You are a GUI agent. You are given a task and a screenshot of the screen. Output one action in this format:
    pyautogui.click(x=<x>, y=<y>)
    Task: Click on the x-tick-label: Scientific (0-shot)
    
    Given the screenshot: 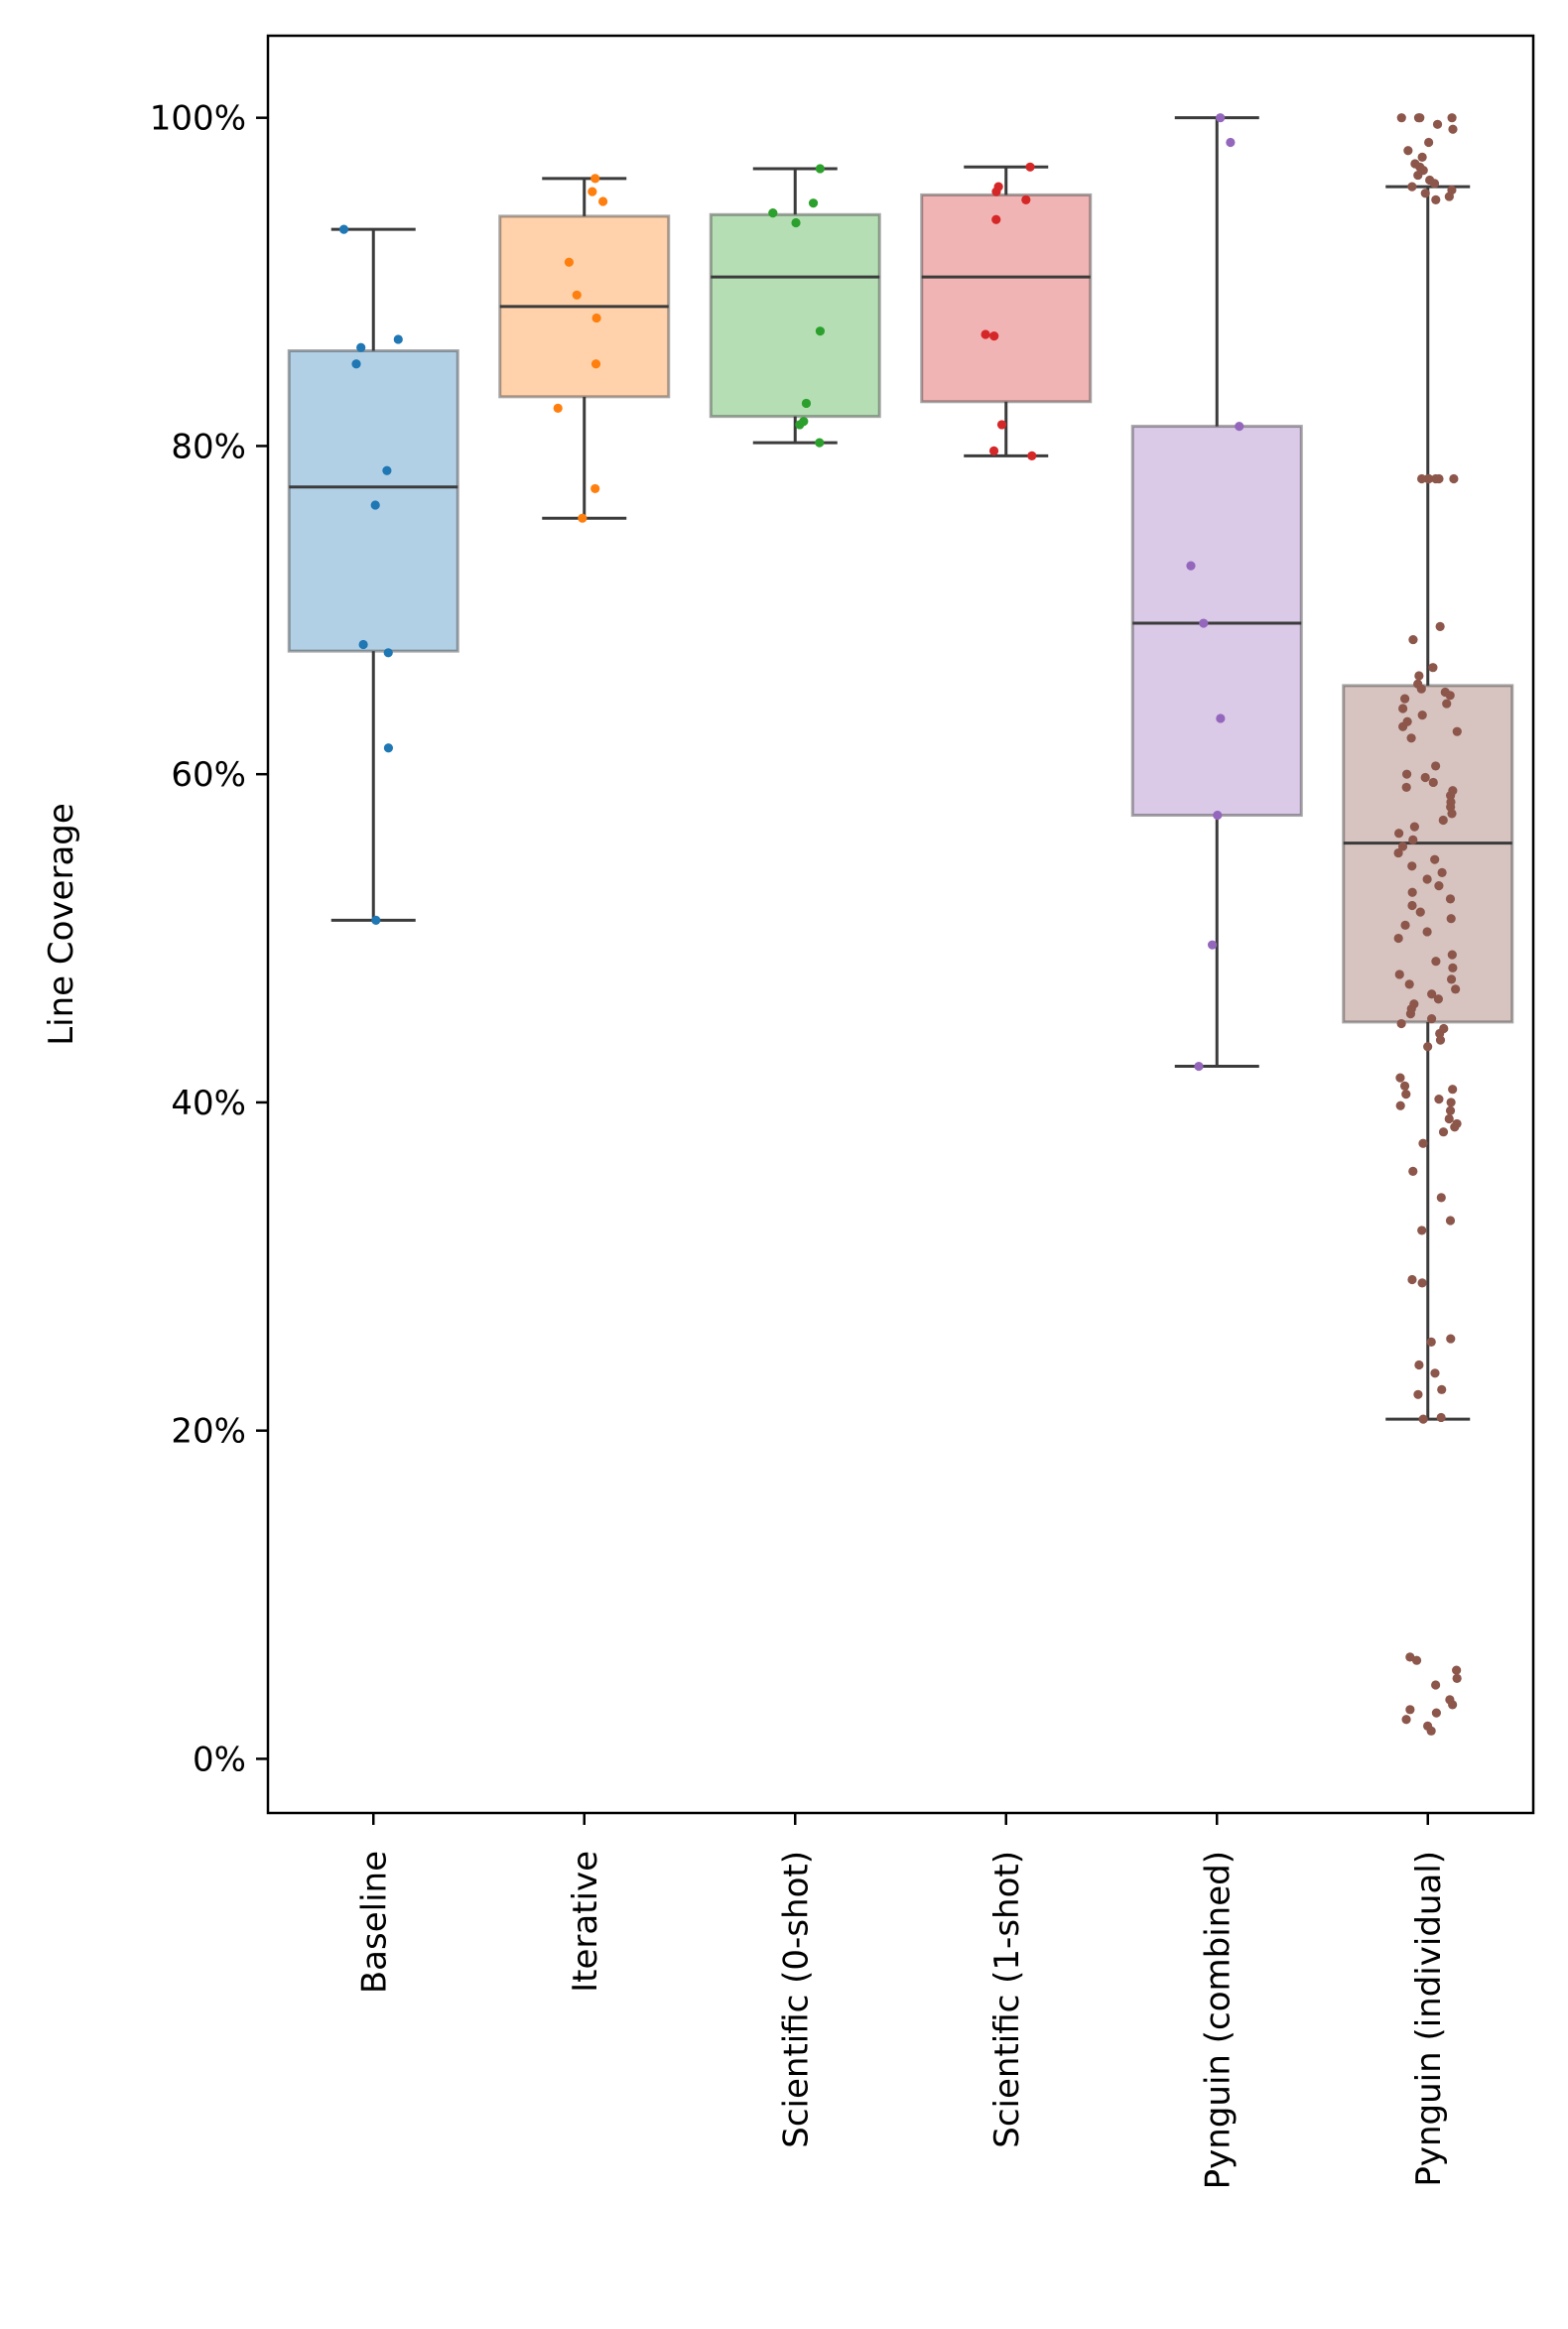 What is the action you would take?
    pyautogui.click(x=796, y=1999)
    